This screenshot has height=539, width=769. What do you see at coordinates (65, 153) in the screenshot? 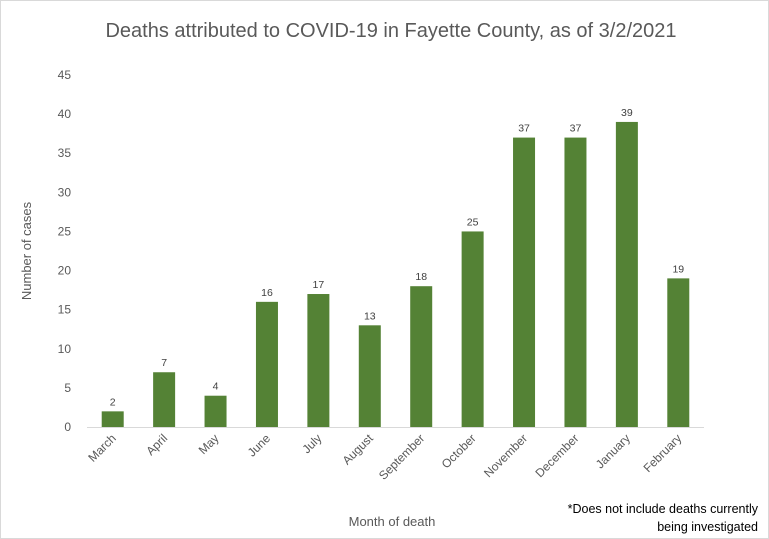
I see `y-tick-label: 35` at bounding box center [65, 153].